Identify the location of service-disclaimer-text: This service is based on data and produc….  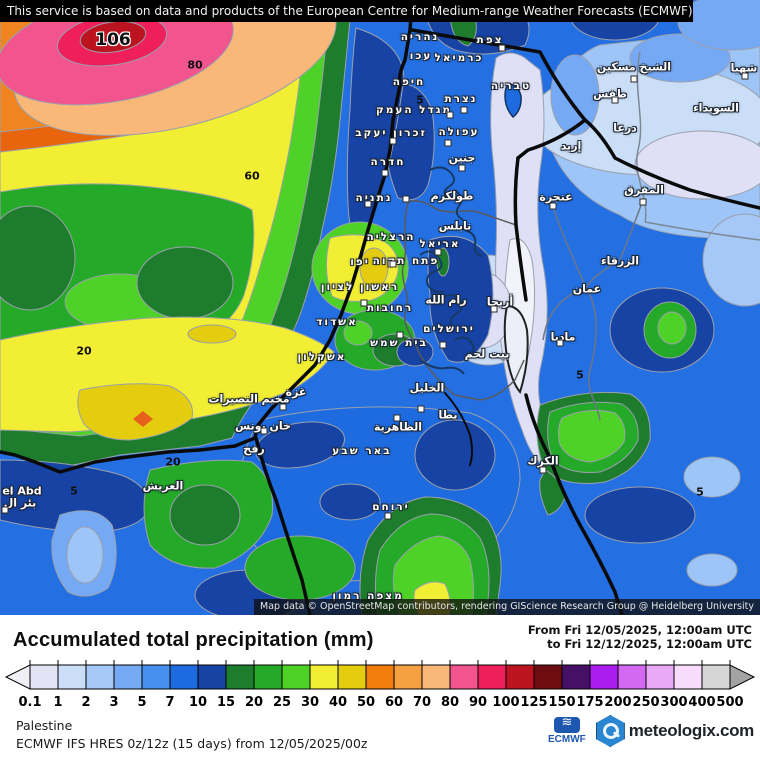
(350, 11).